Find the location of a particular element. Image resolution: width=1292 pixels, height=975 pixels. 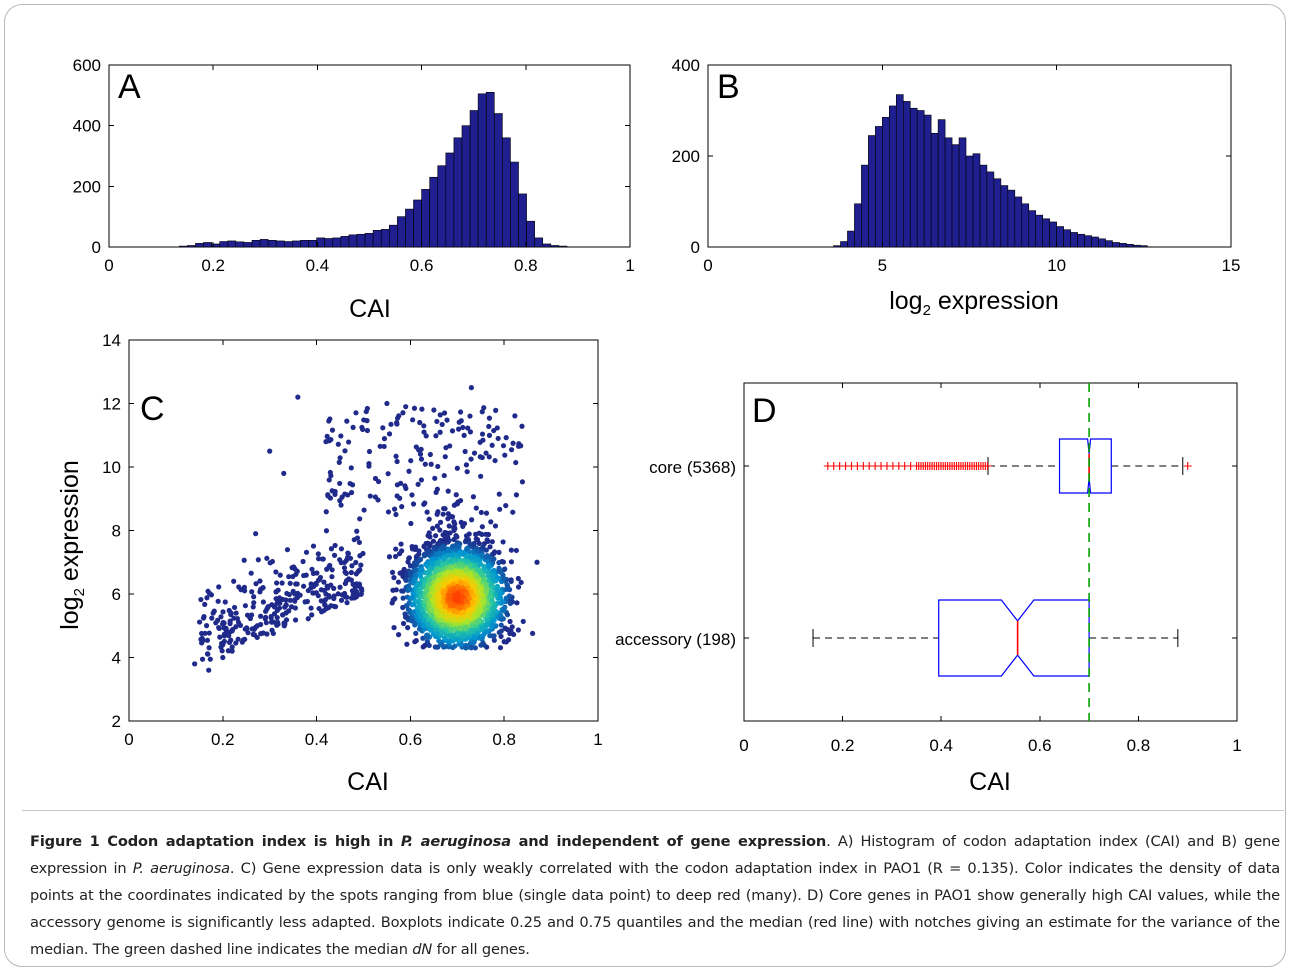

panel-d-xlabel: CAI is located at coordinates (990, 782).